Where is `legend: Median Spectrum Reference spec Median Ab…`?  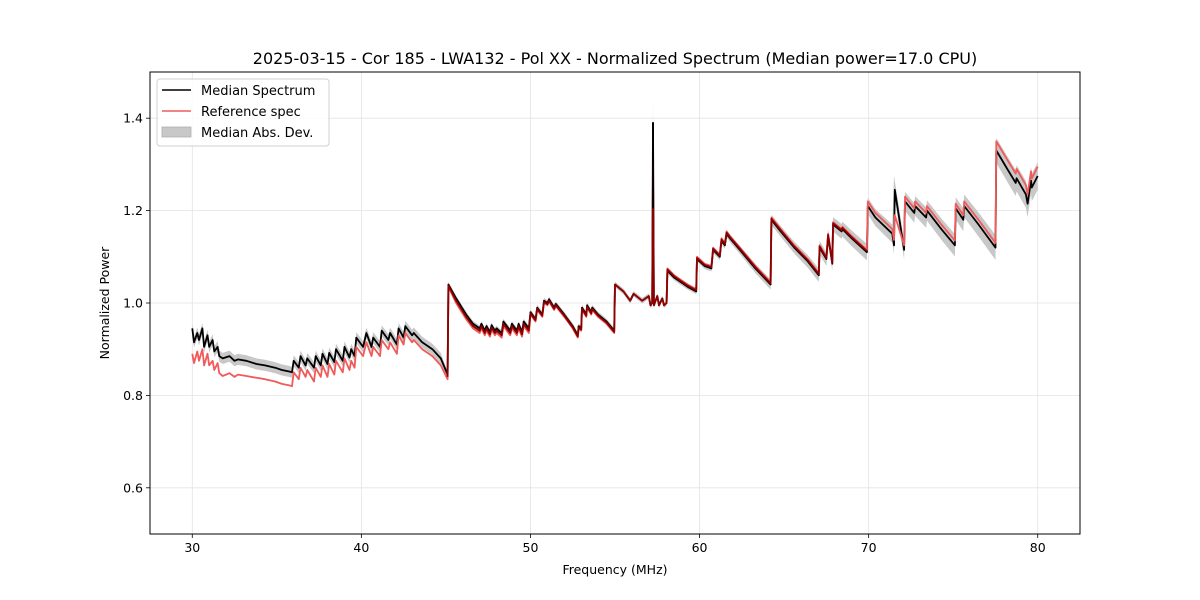
legend: Median Spectrum Reference spec Median Ab… is located at coordinates (243, 112).